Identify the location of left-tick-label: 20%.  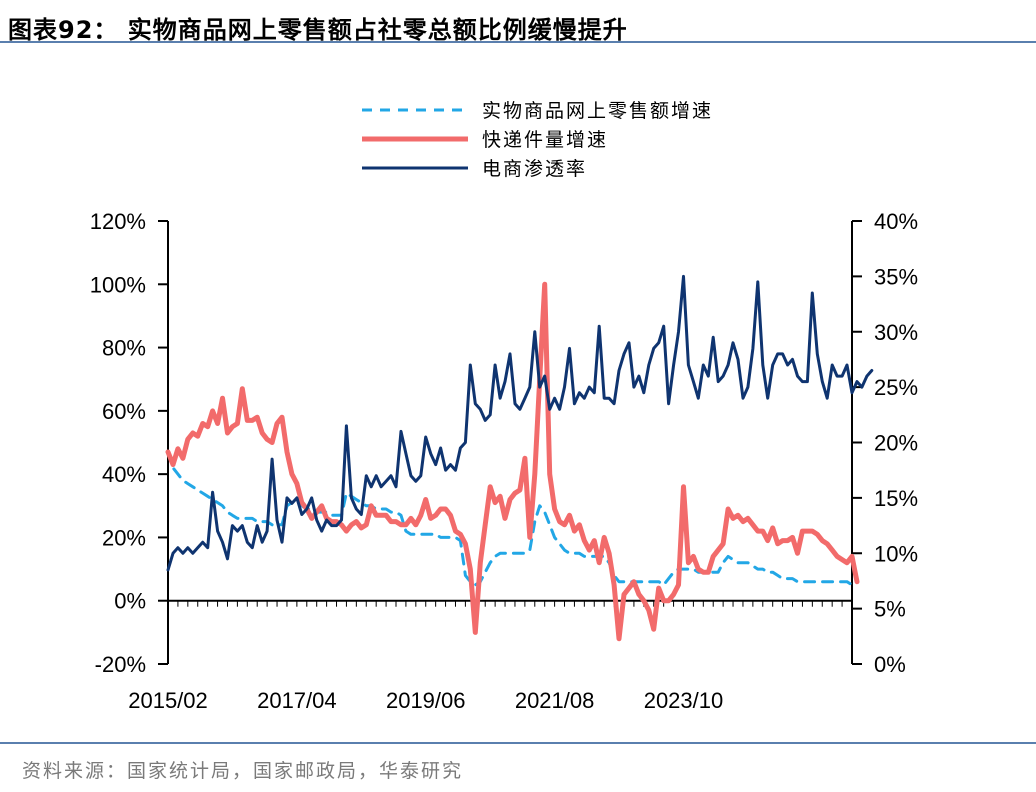
(124, 537).